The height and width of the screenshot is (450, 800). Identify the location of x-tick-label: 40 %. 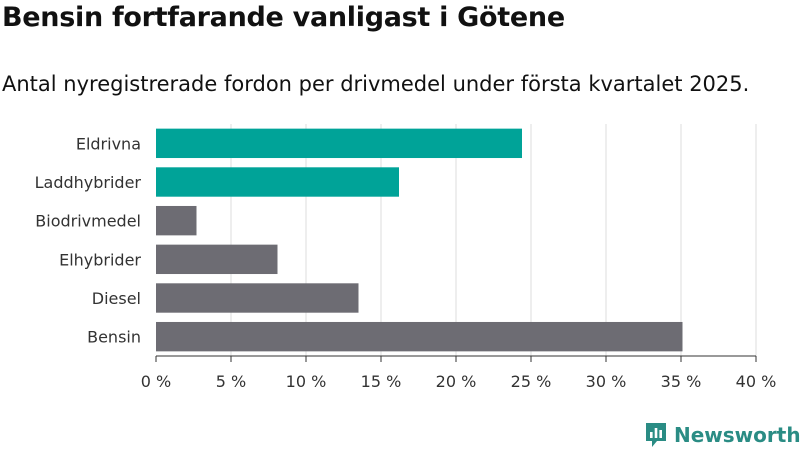
(756, 381).